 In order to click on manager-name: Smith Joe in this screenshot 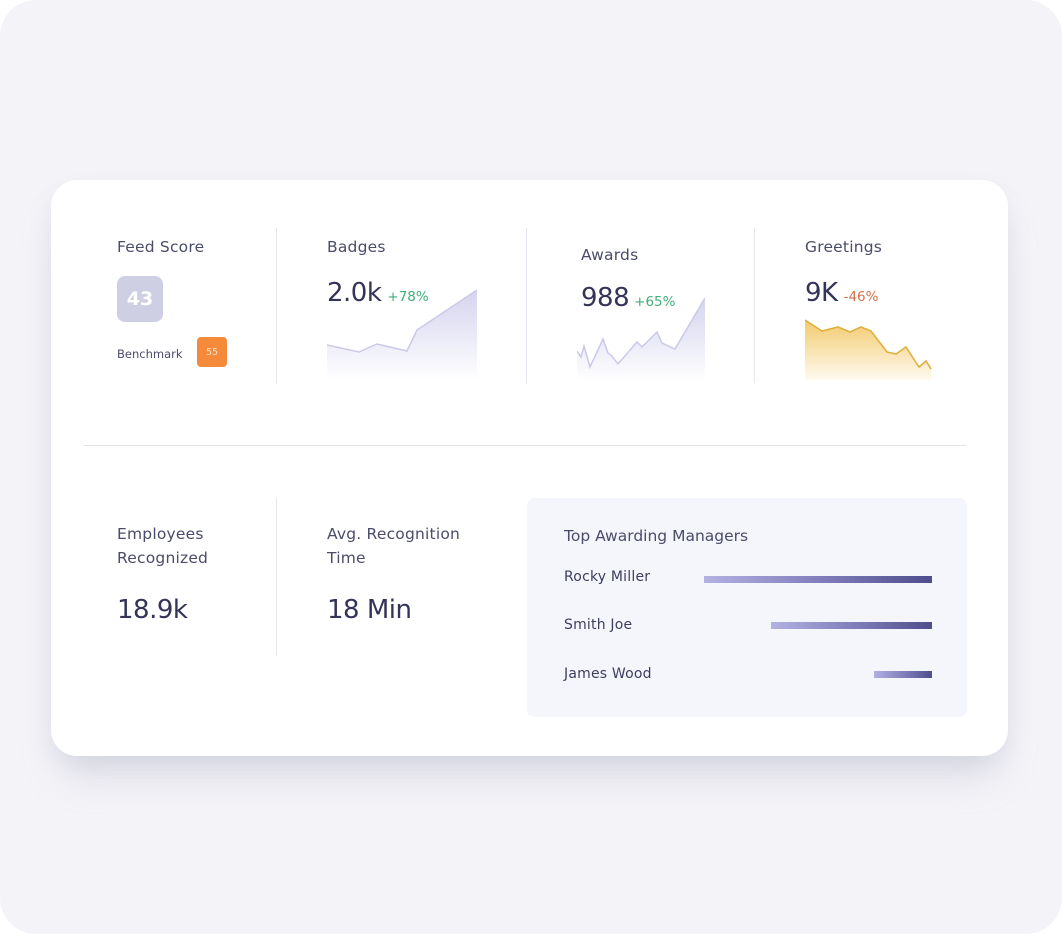, I will do `click(598, 625)`.